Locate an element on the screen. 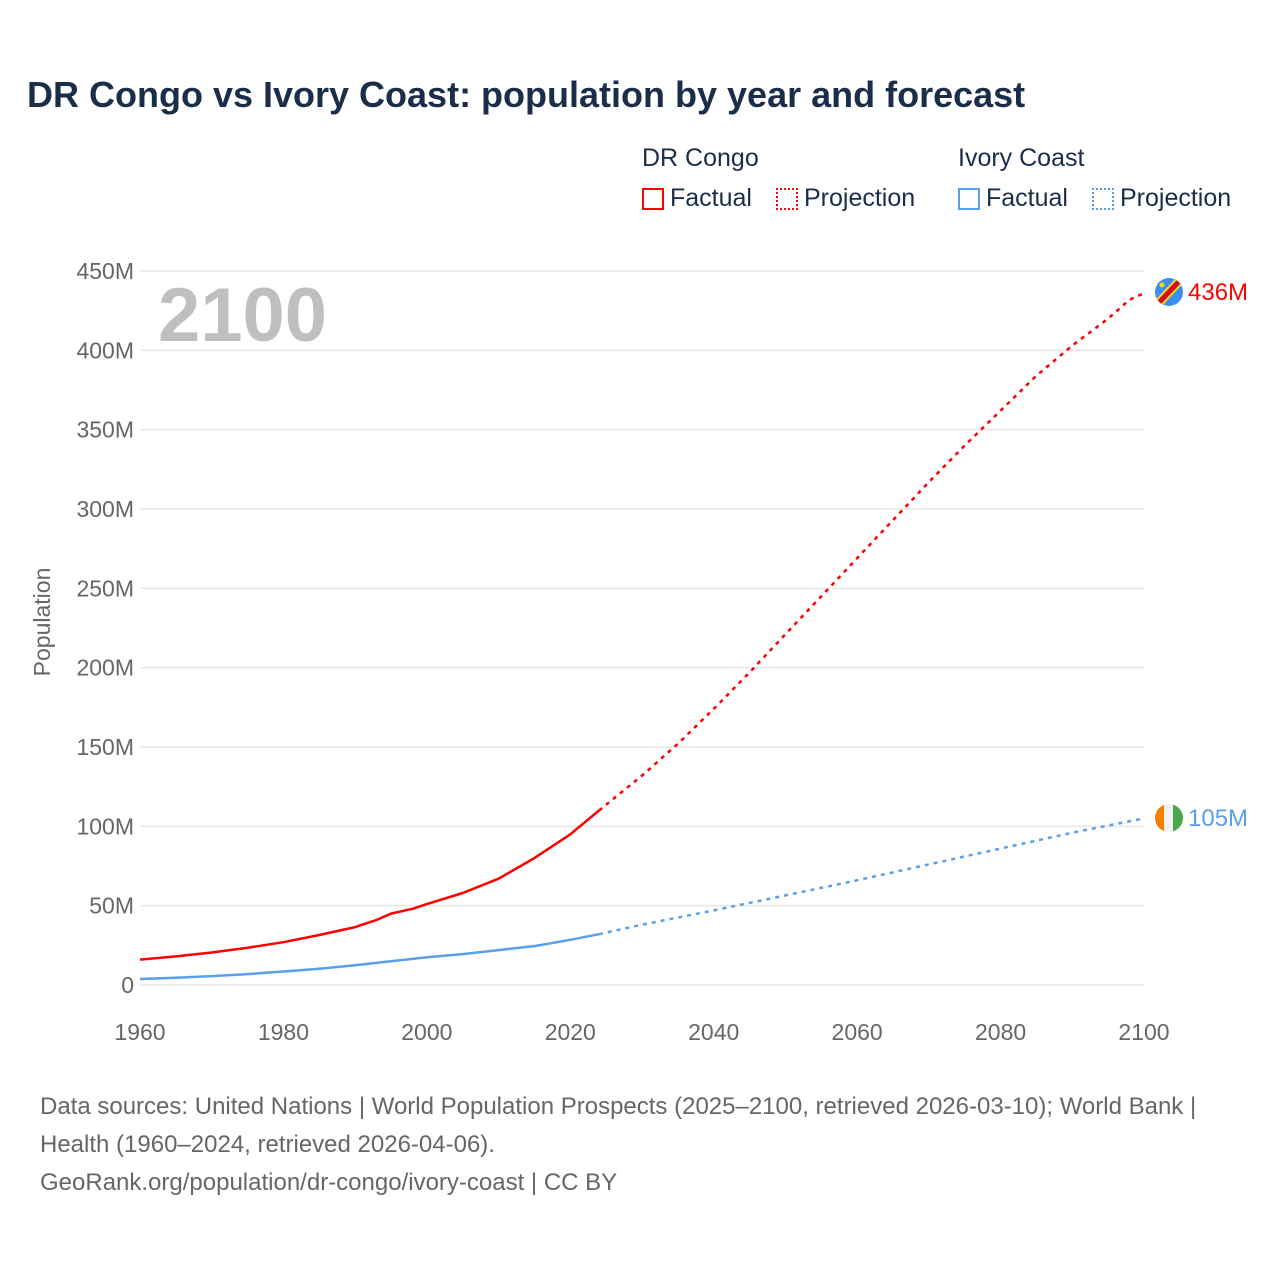 The image size is (1280, 1280). y-tick-label: 150M is located at coordinates (105, 747).